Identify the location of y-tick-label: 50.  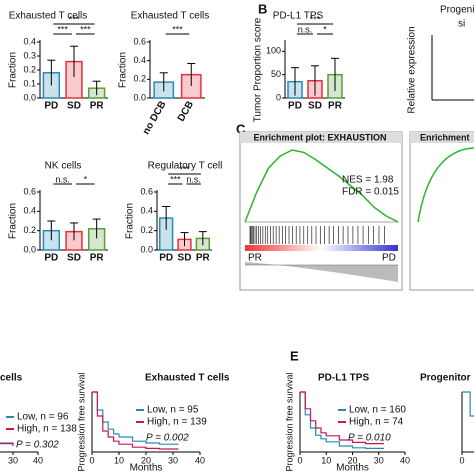
(276, 74).